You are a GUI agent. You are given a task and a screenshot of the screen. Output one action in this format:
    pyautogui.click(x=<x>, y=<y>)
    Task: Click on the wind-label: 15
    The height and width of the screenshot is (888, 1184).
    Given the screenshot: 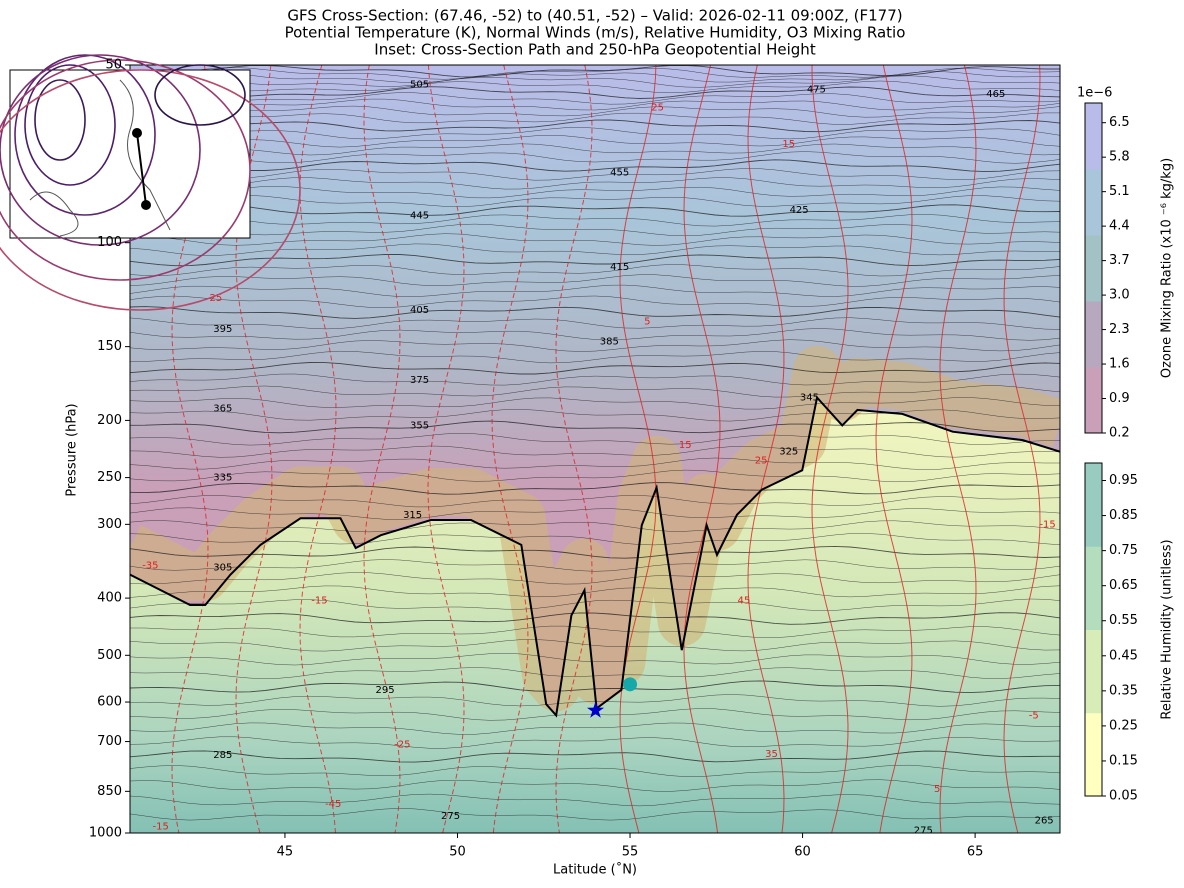 What is the action you would take?
    pyautogui.click(x=685, y=445)
    